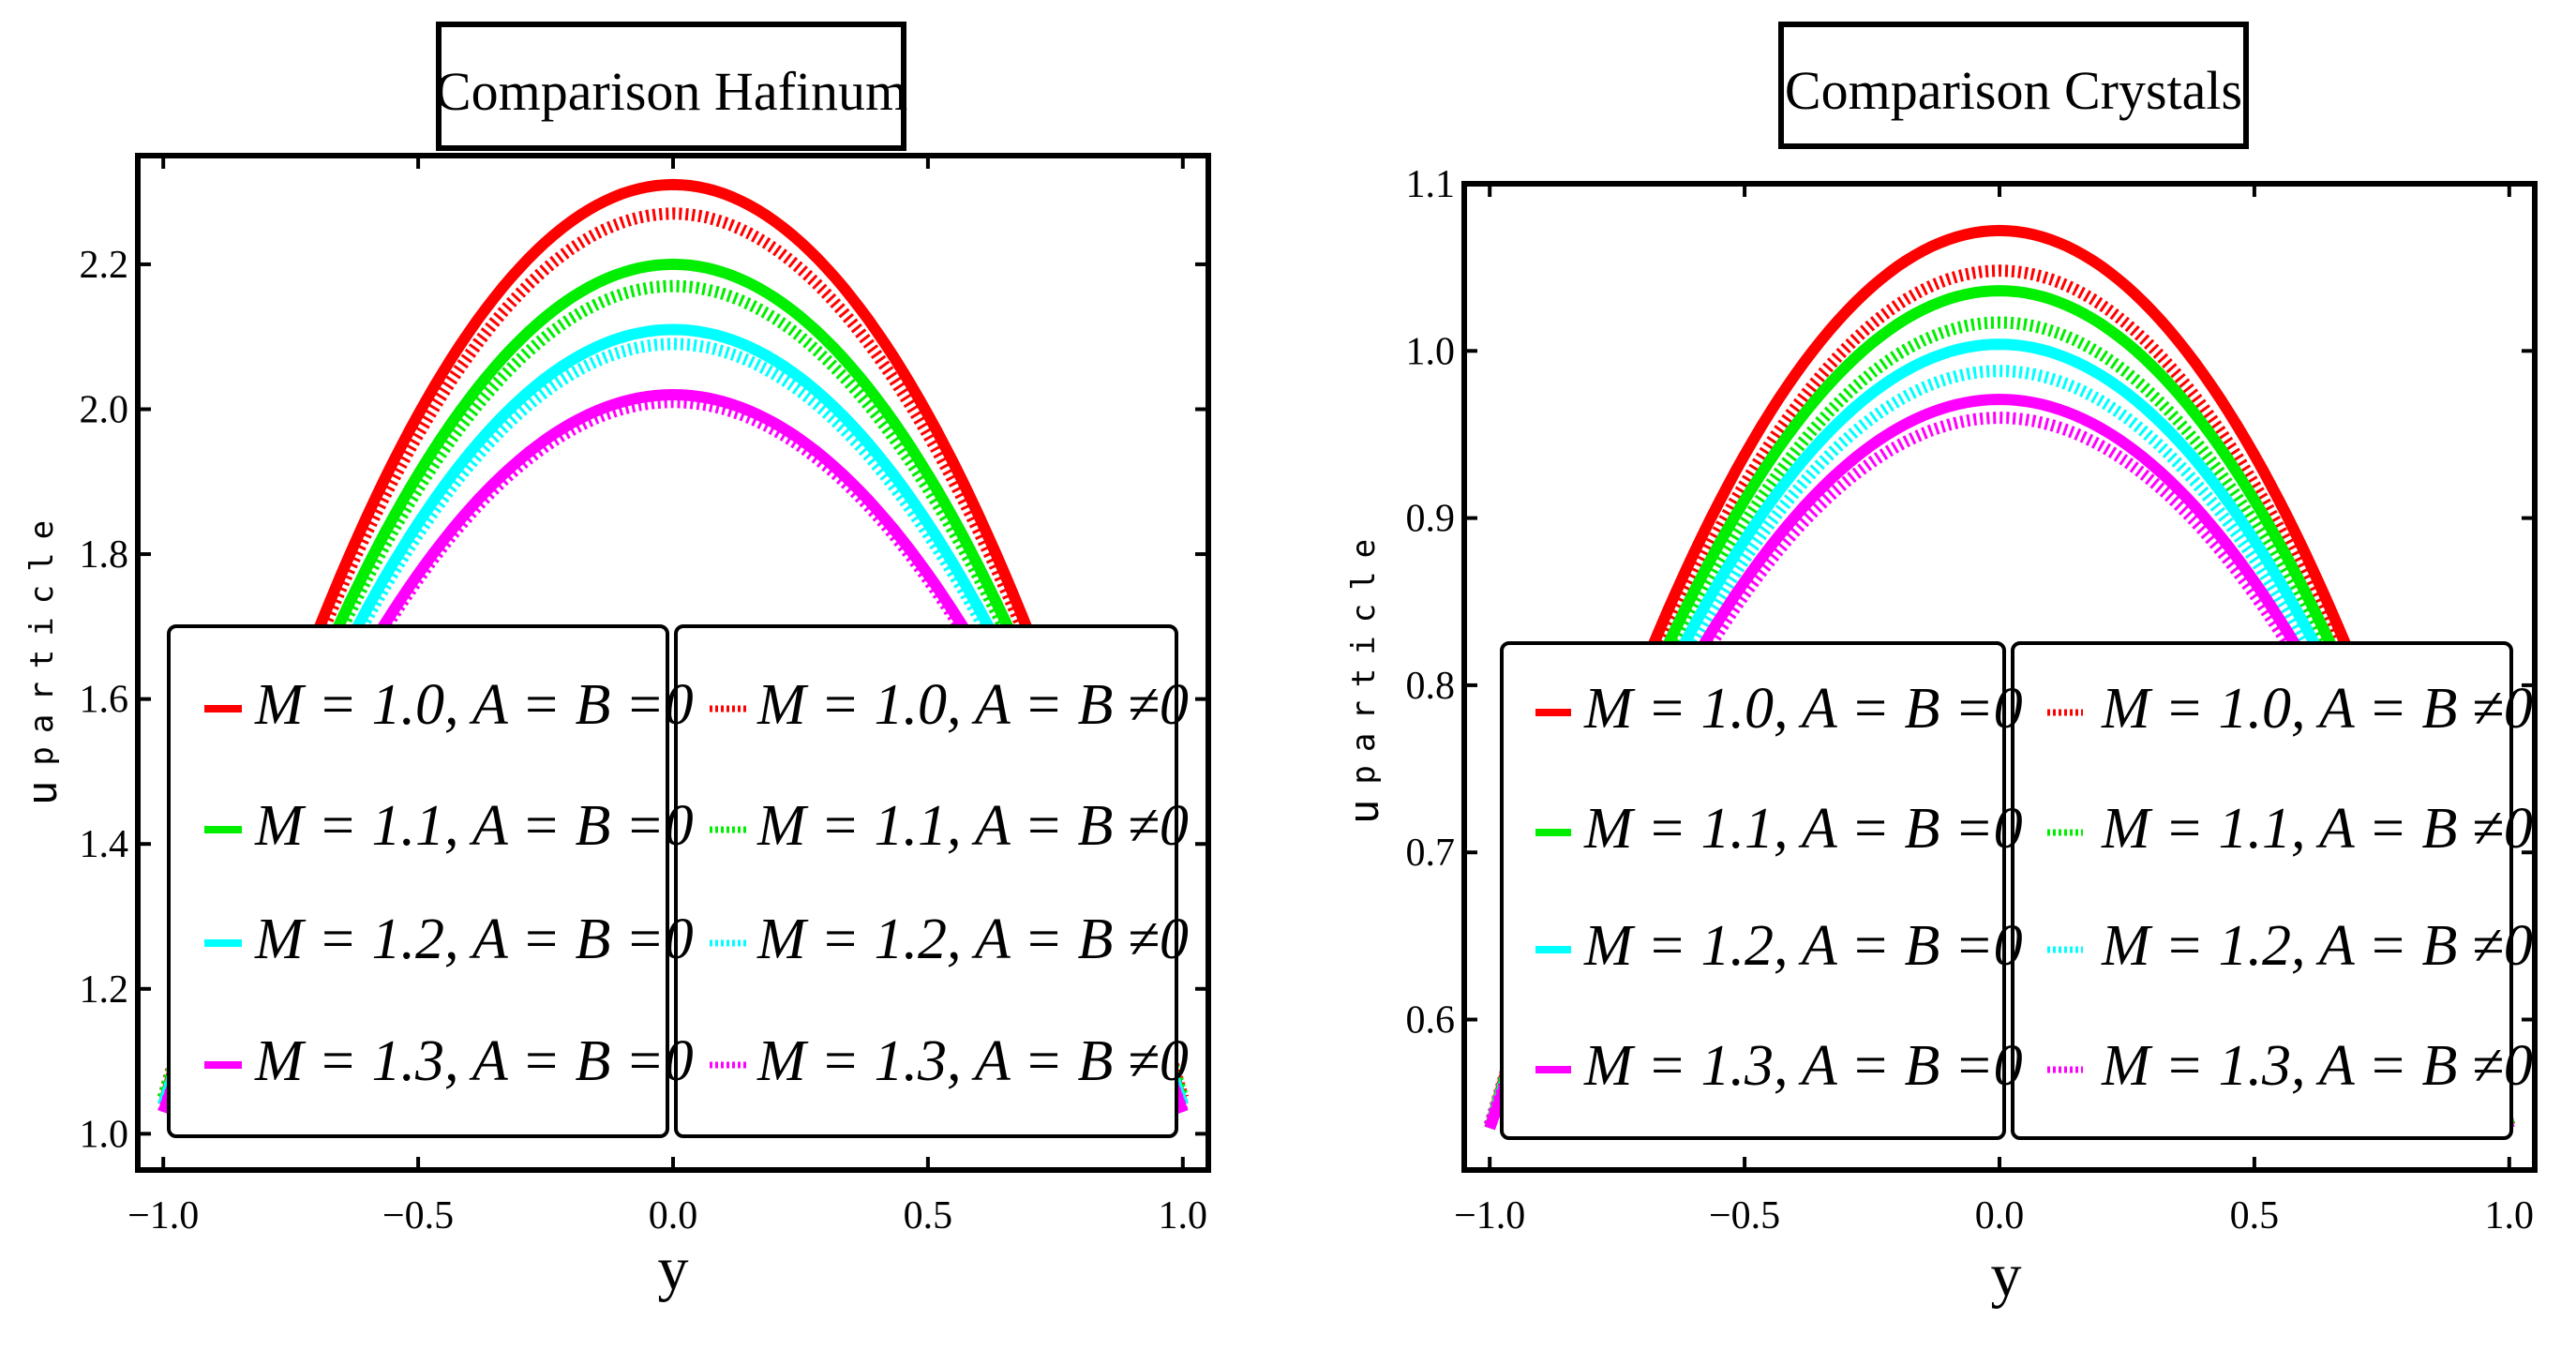 This screenshot has width=2576, height=1350. I want to click on chart-title: Comparison Hafinum, so click(671, 91).